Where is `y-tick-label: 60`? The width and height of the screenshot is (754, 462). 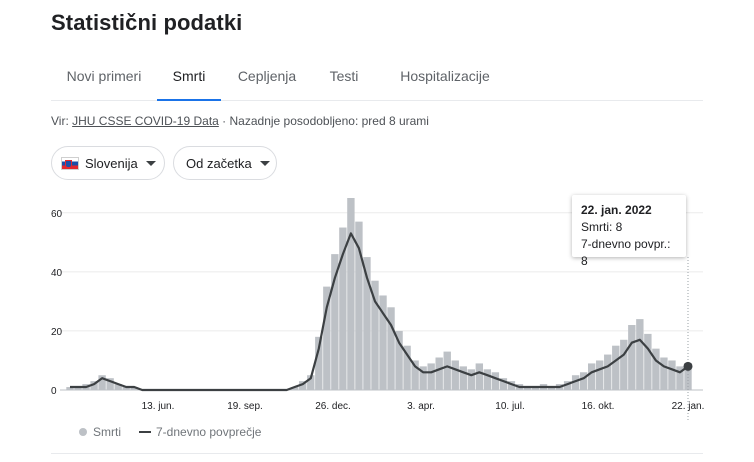 y-tick-label: 60 is located at coordinates (57, 214).